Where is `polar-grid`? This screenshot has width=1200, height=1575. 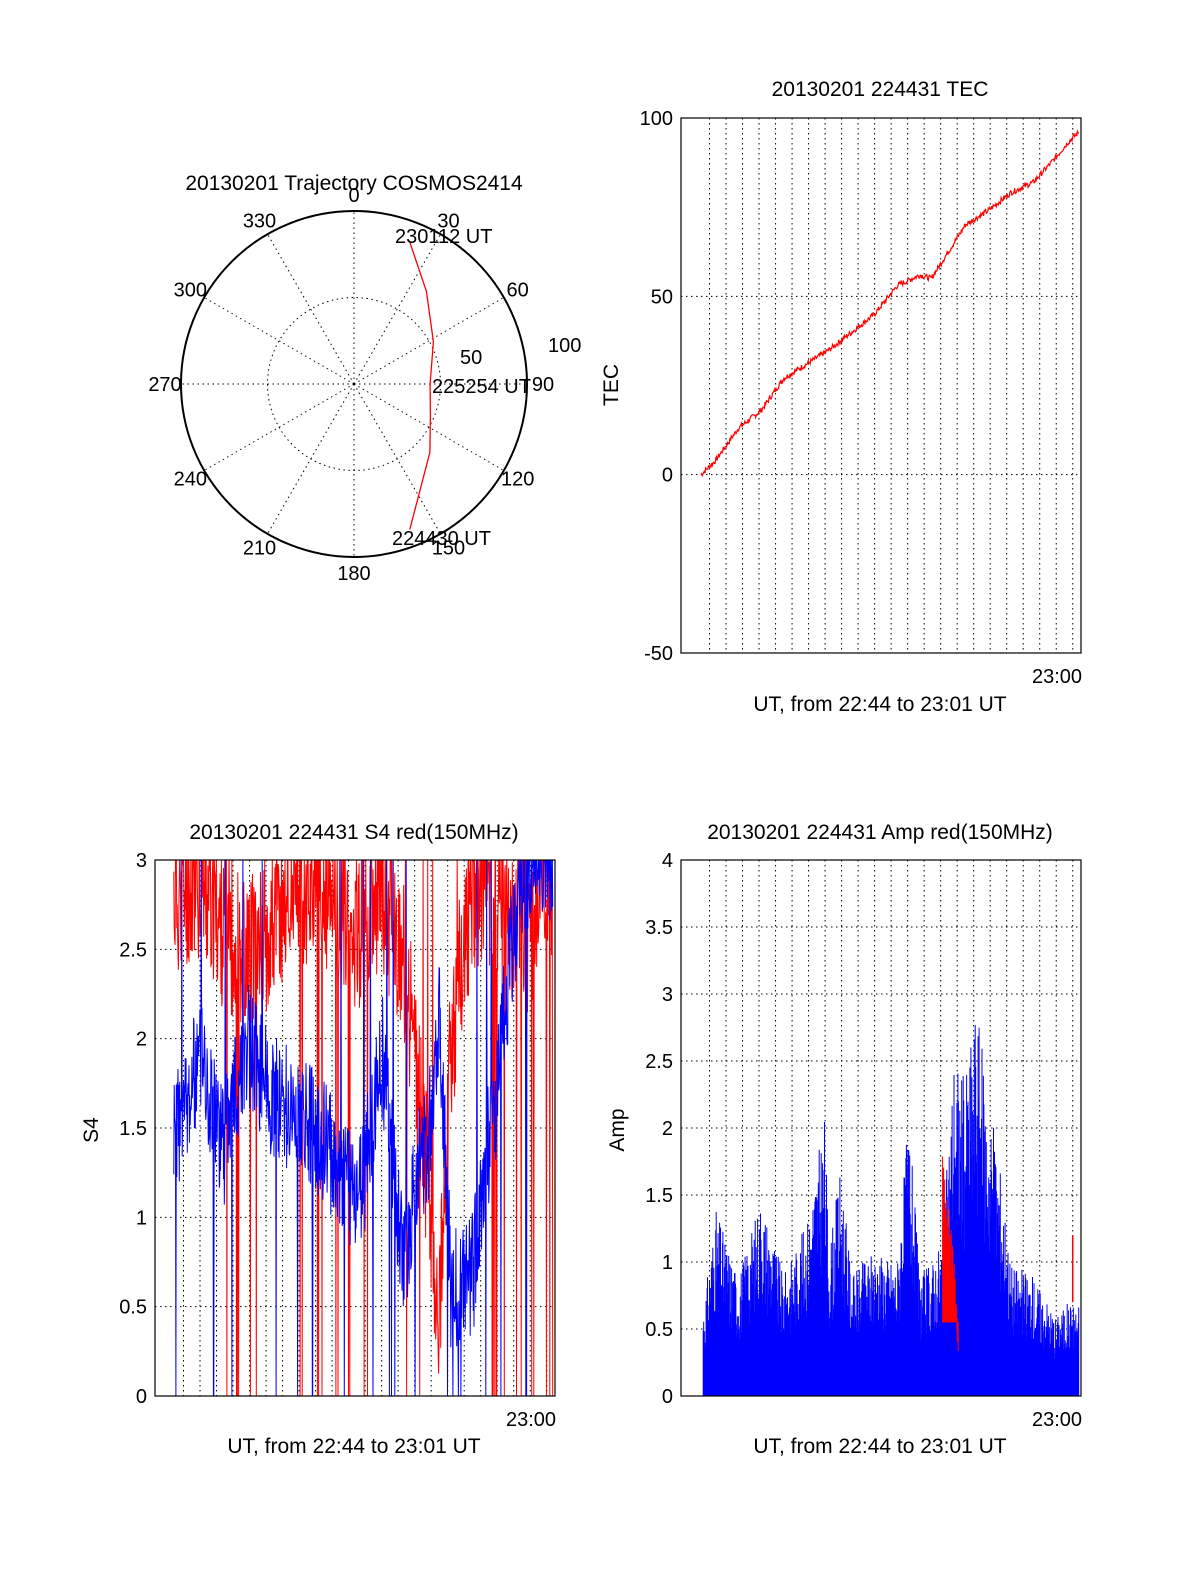
polar-grid is located at coordinates (354, 384).